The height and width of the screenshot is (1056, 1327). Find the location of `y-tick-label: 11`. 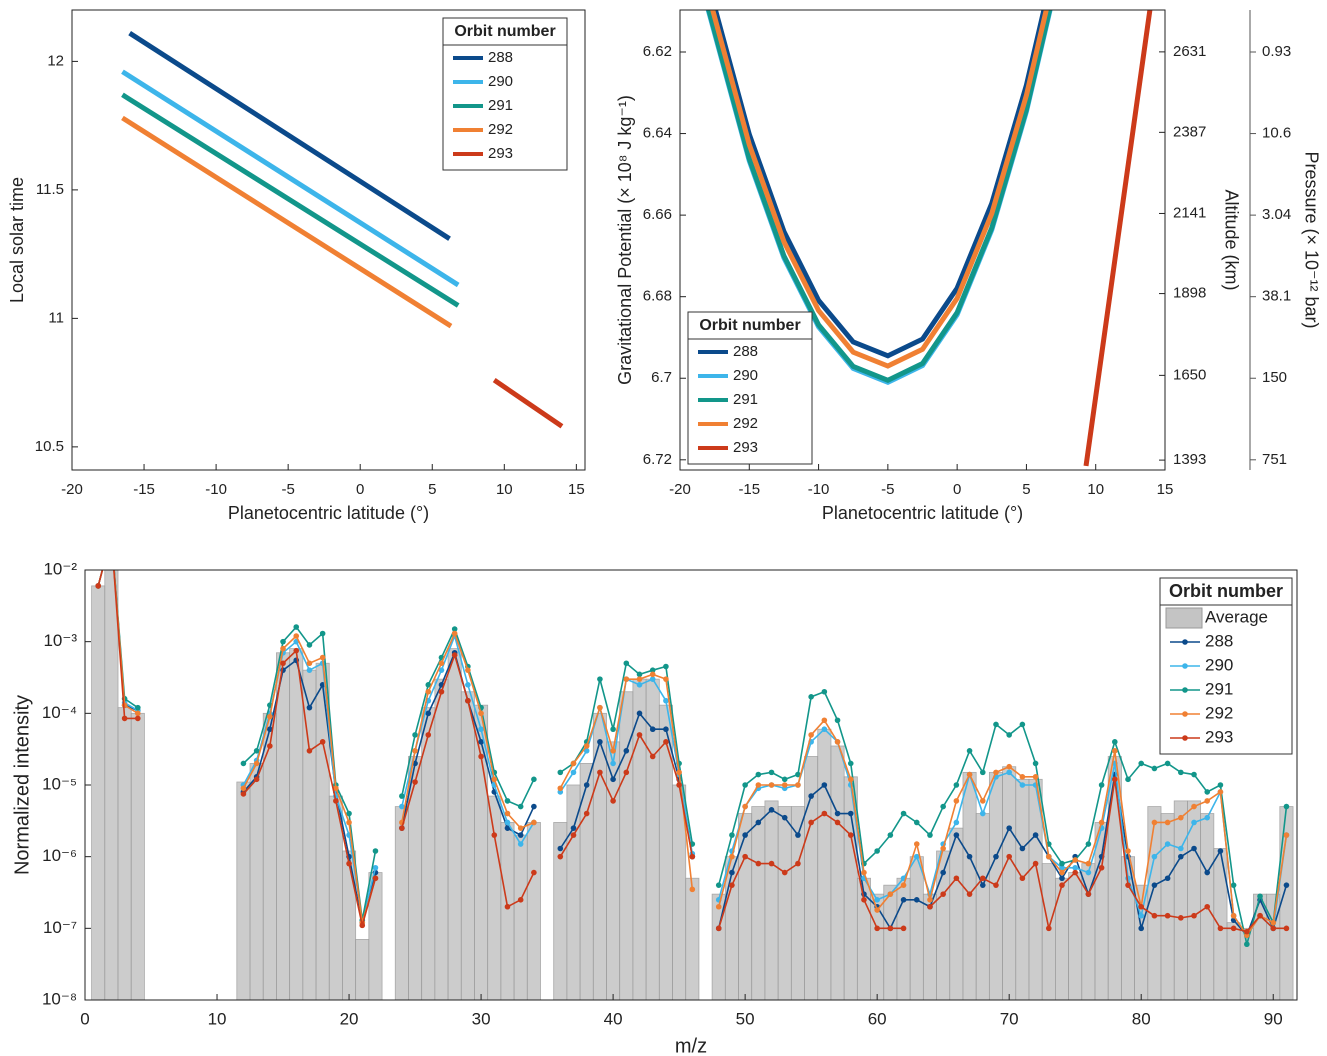

y-tick-label: 11 is located at coordinates (56, 317).